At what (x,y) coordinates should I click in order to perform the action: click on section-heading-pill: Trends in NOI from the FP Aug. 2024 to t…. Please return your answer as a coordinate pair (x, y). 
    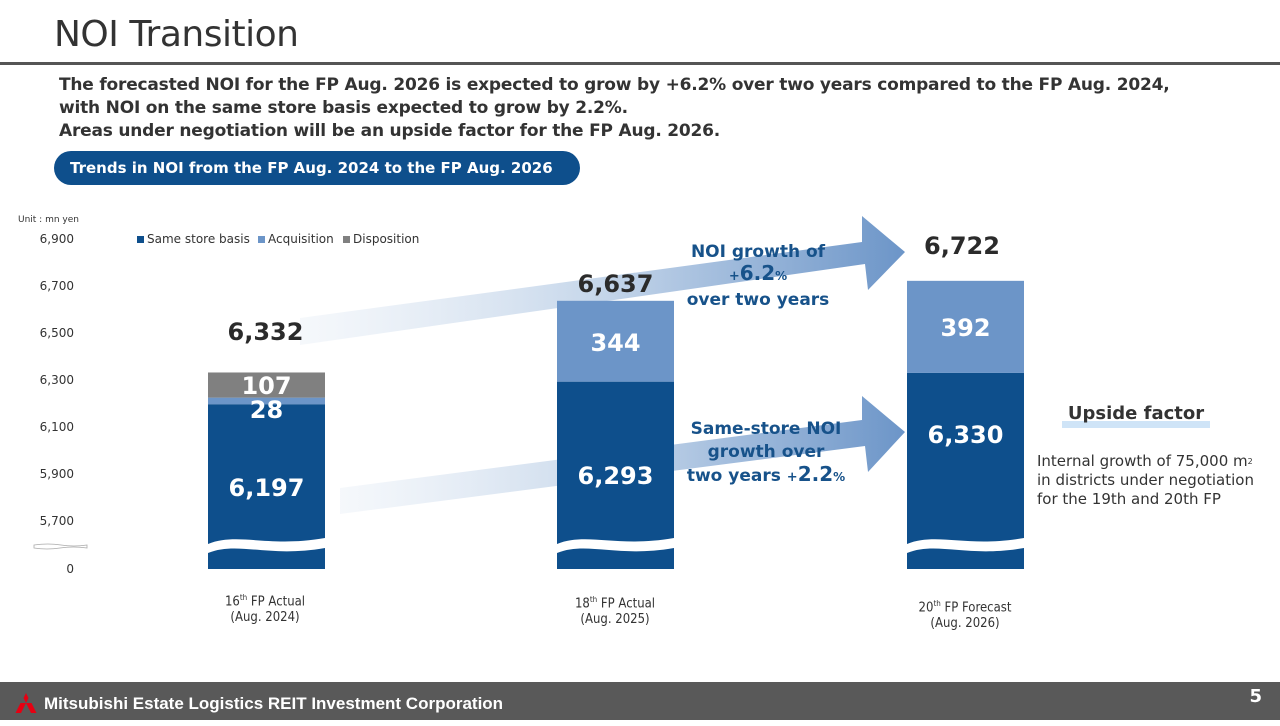
    Looking at the image, I should click on (317, 168).